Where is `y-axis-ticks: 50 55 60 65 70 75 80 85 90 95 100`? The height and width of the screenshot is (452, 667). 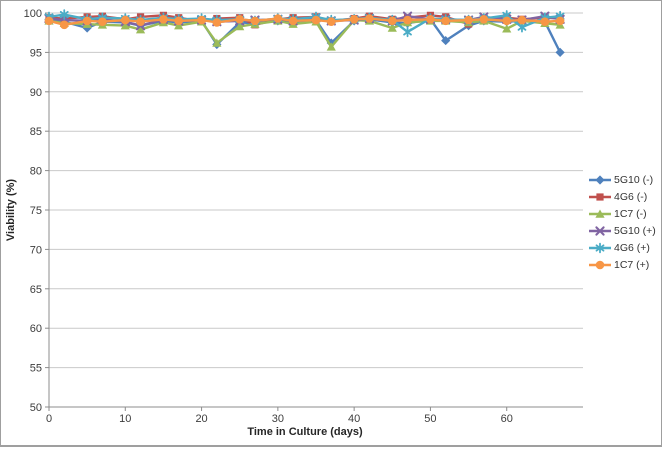
y-axis-ticks: 50 55 60 65 70 75 80 85 90 95 100 is located at coordinates (36, 211).